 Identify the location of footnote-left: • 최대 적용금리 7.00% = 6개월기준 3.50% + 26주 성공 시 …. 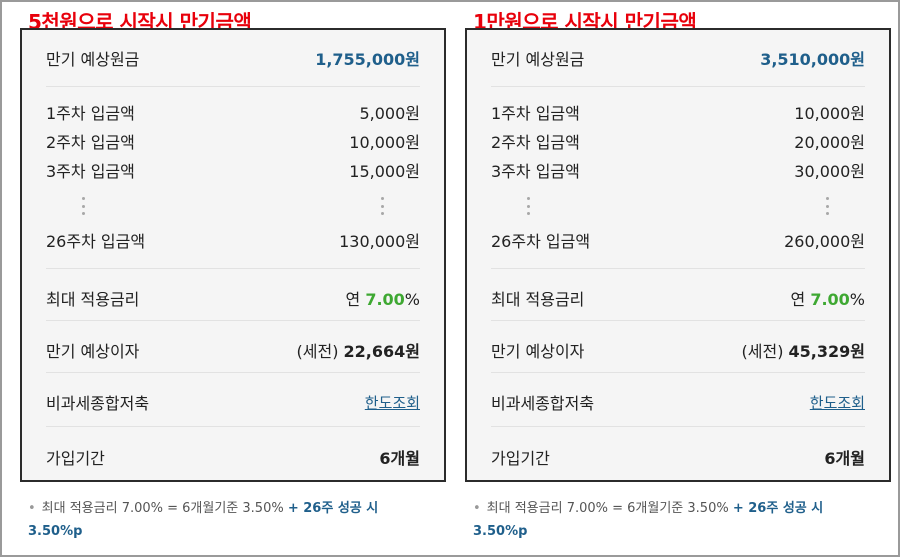
(228, 520).